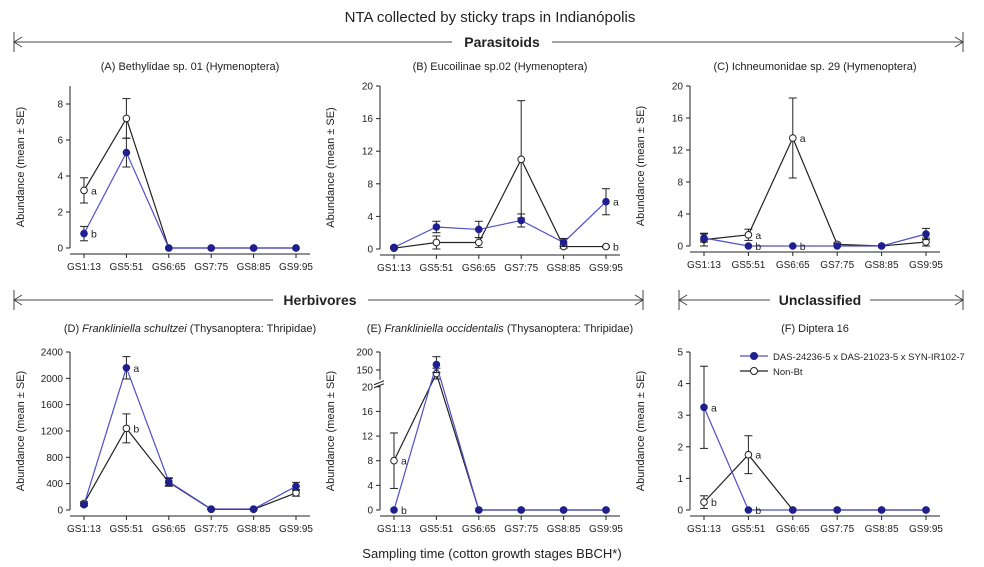  What do you see at coordinates (52, 379) in the screenshot?
I see `y-tick-label: 2000` at bounding box center [52, 379].